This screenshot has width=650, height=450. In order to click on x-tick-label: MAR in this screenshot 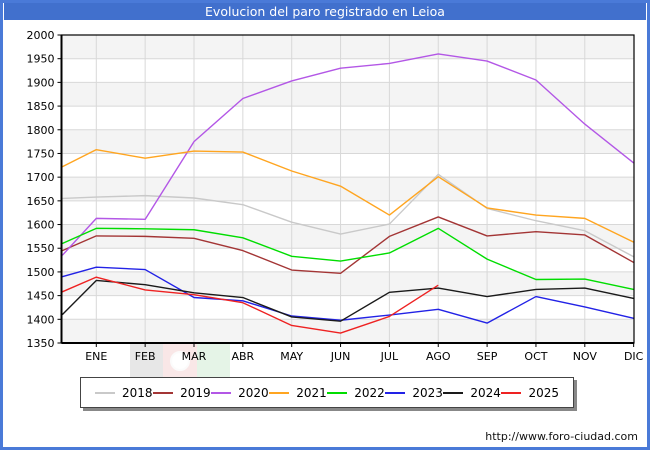, I will do `click(194, 356)`.